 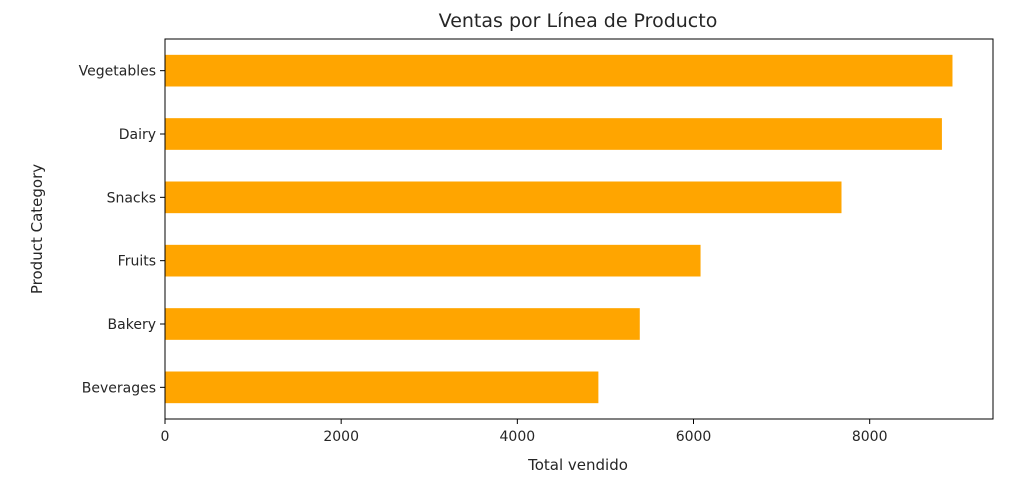 I want to click on y-axis-label: Product Category, so click(x=37, y=229).